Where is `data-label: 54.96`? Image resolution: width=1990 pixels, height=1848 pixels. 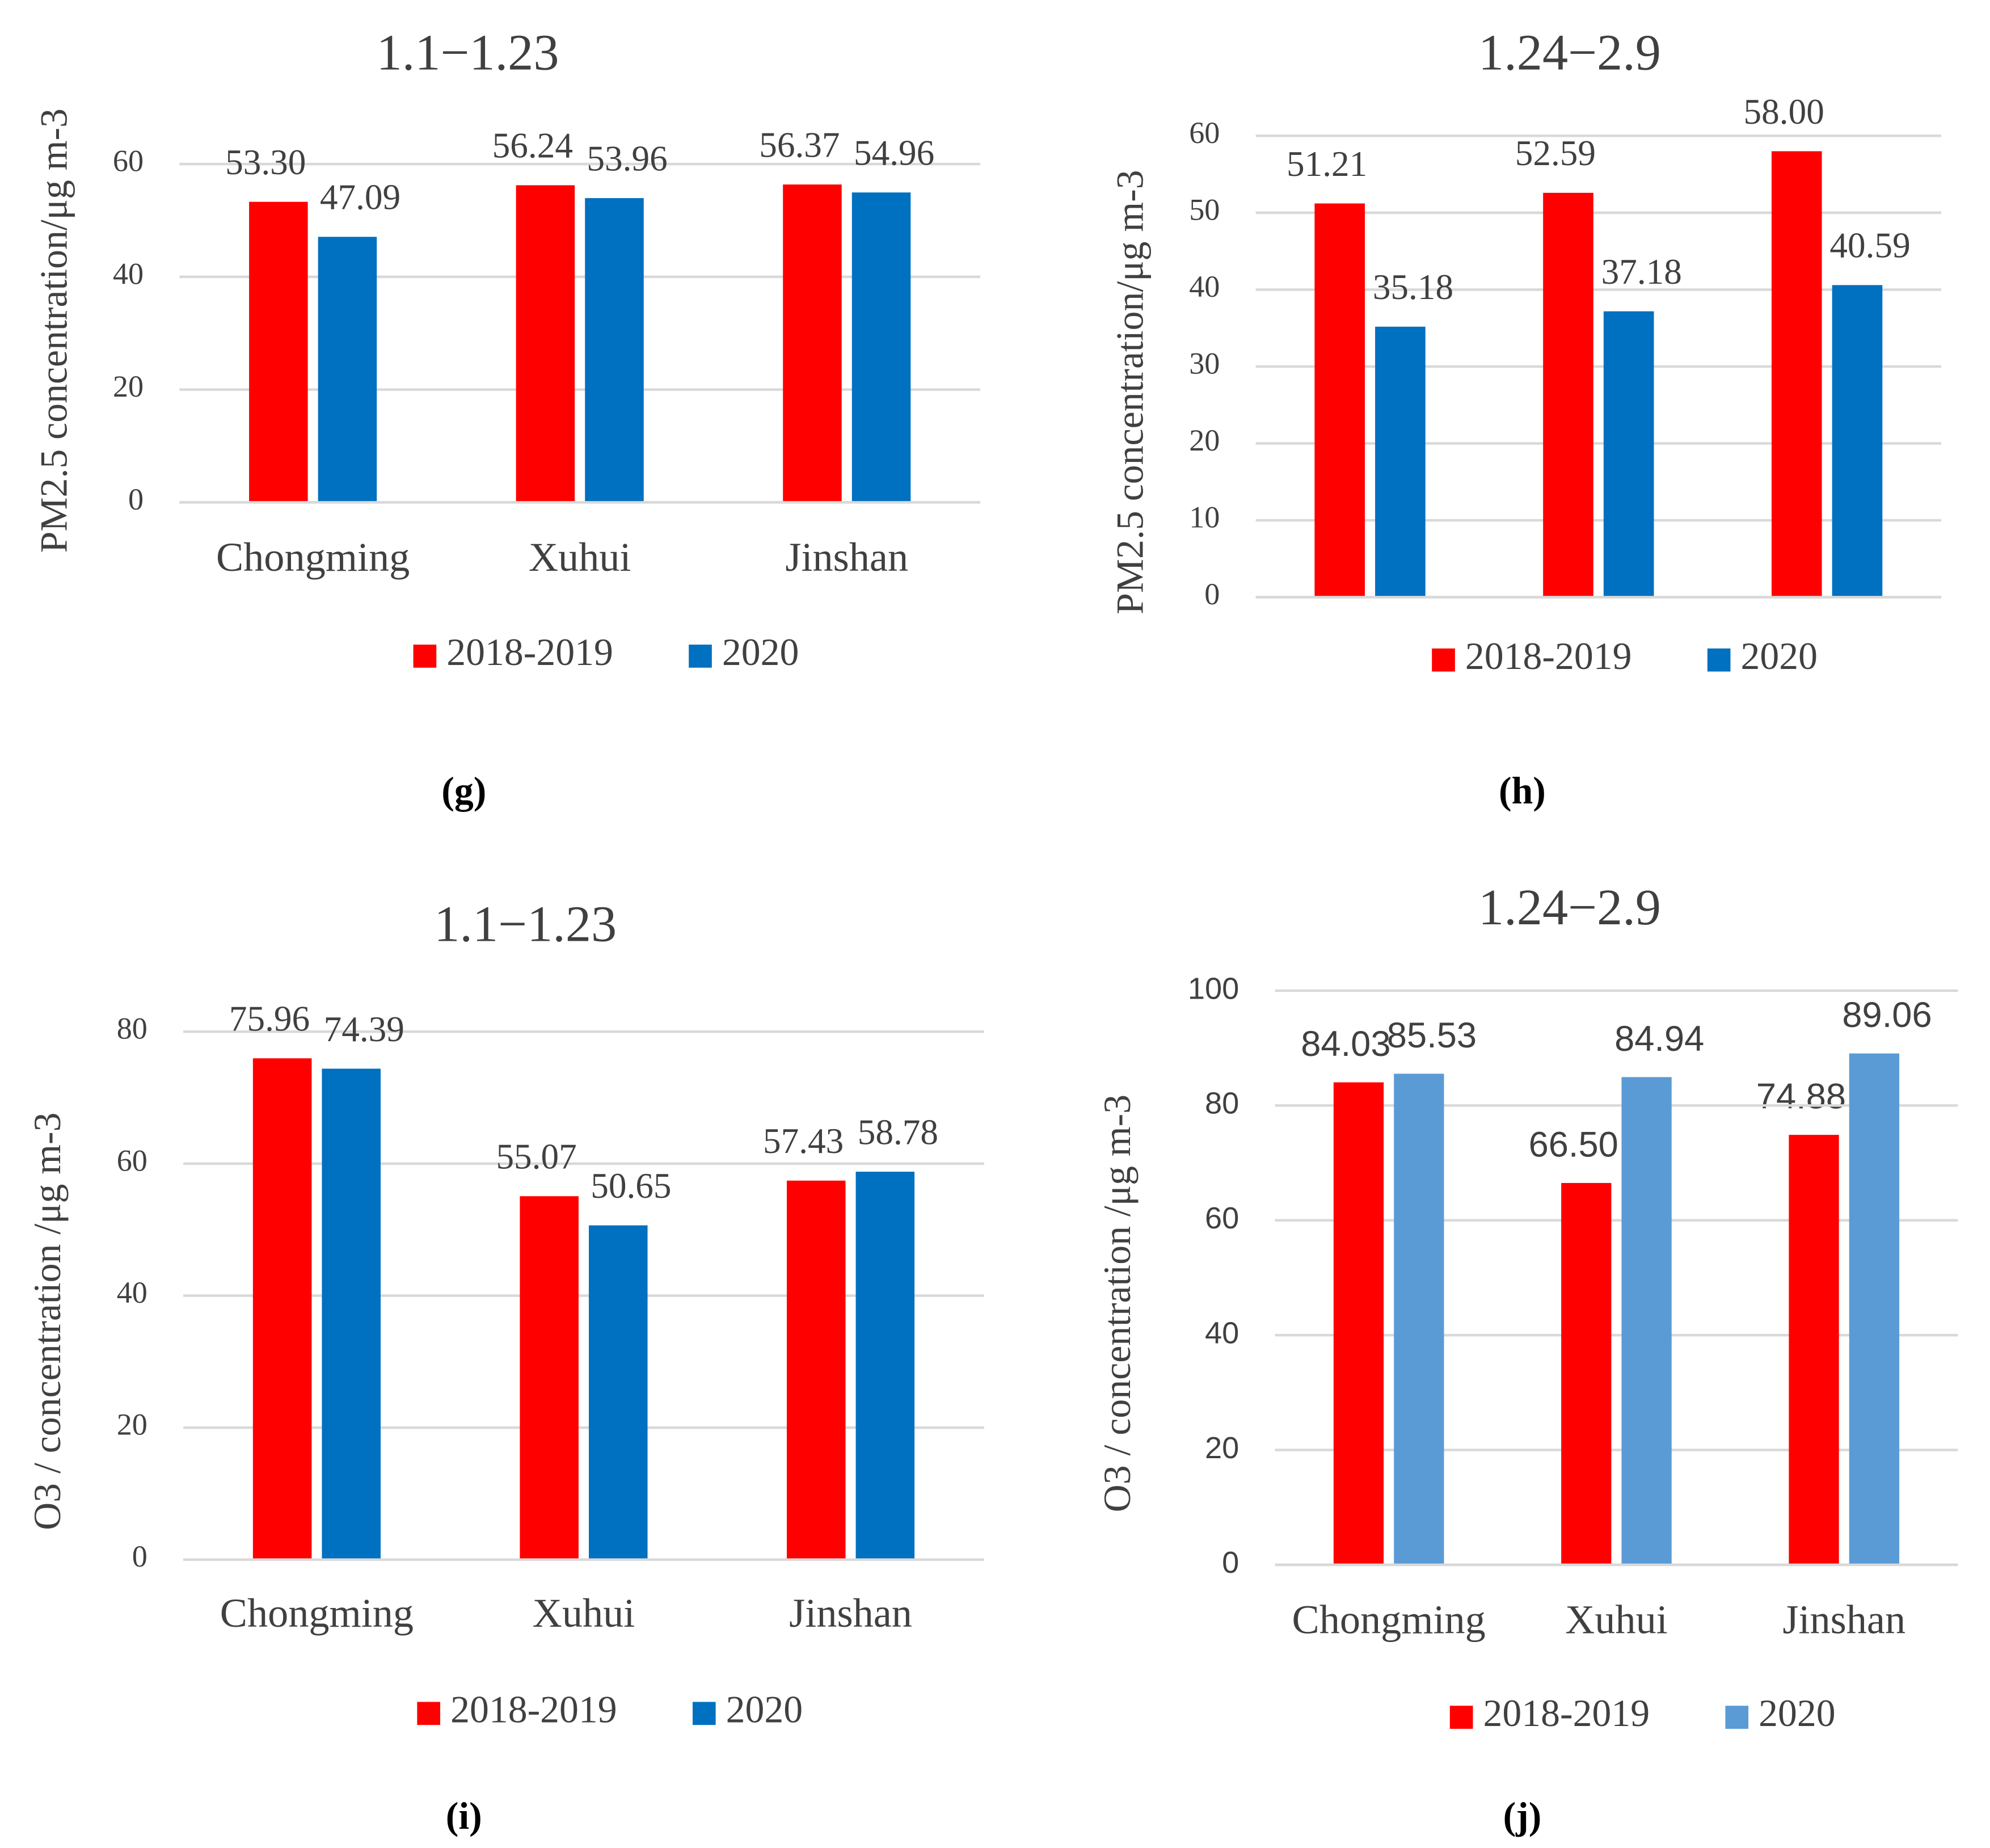
data-label: 54.96 is located at coordinates (894, 152).